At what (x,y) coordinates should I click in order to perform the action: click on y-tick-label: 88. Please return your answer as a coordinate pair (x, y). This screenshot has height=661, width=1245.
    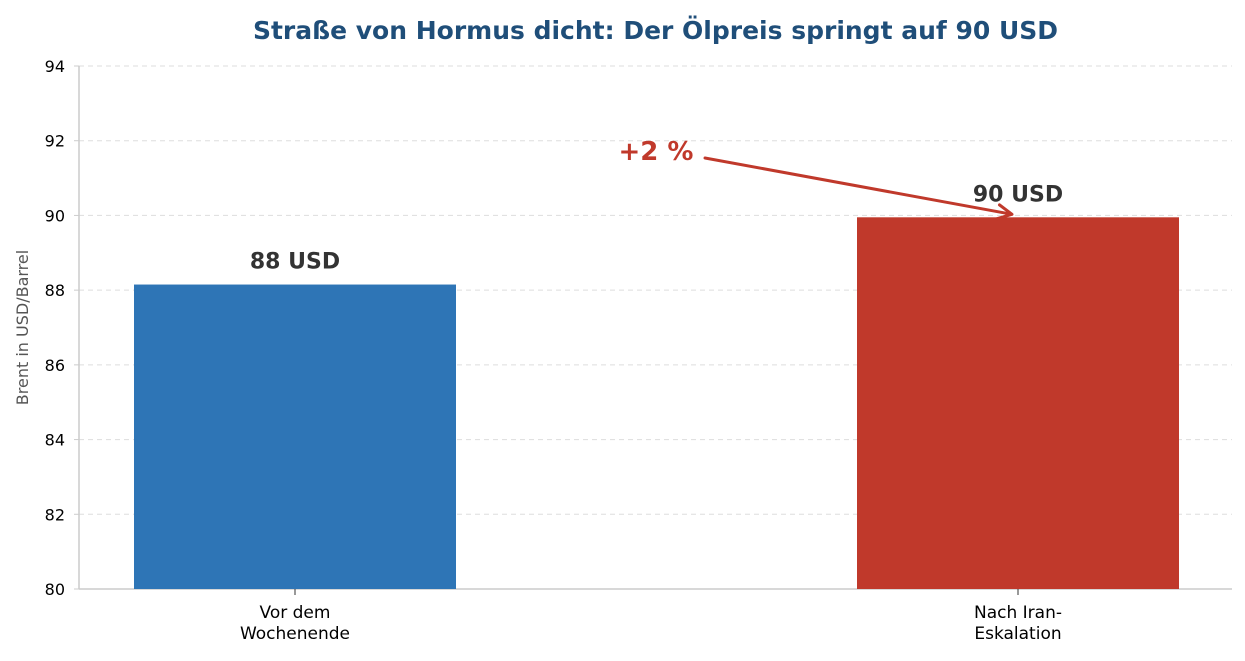
    Looking at the image, I should click on (55, 290).